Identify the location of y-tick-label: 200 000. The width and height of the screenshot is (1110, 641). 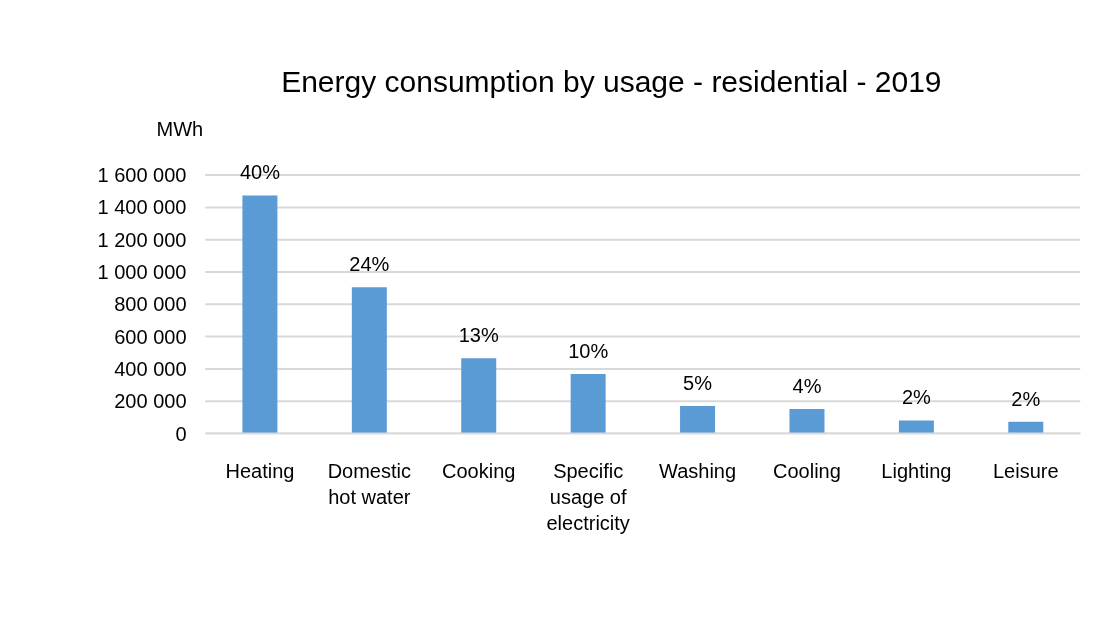
(150, 401).